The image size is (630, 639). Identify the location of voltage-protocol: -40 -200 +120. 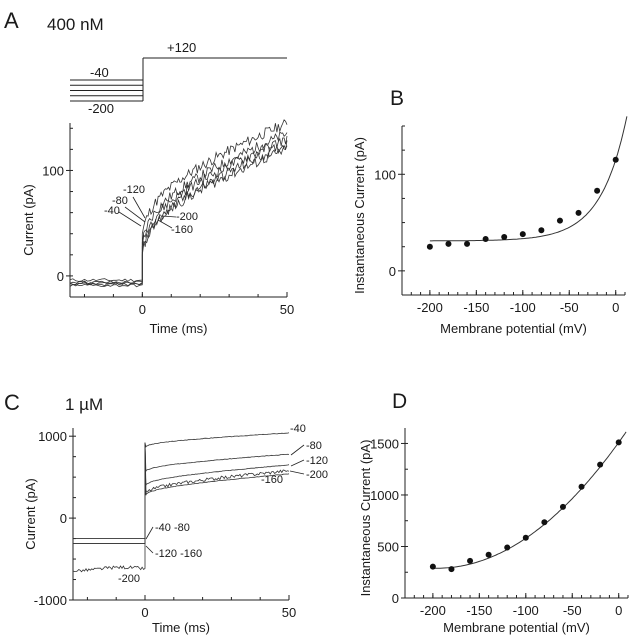
(178, 78).